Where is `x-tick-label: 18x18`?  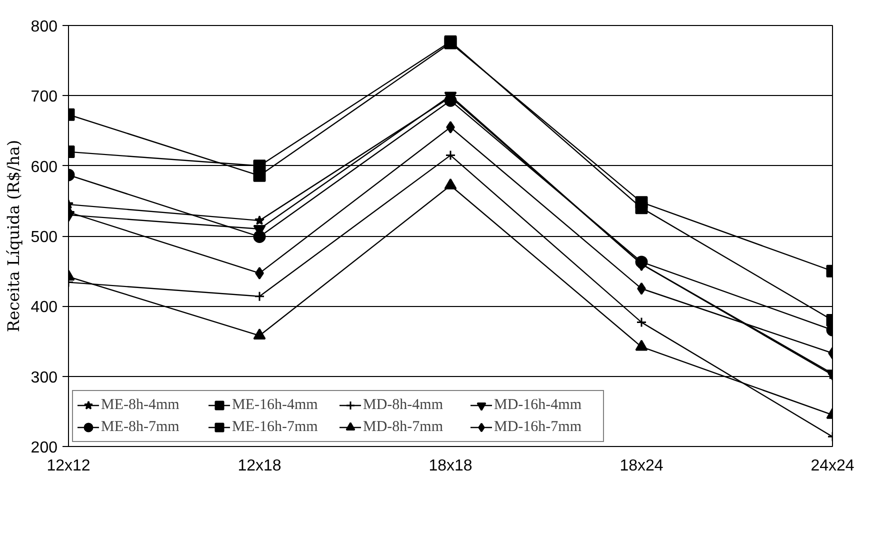
x-tick-label: 18x18 is located at coordinates (450, 466).